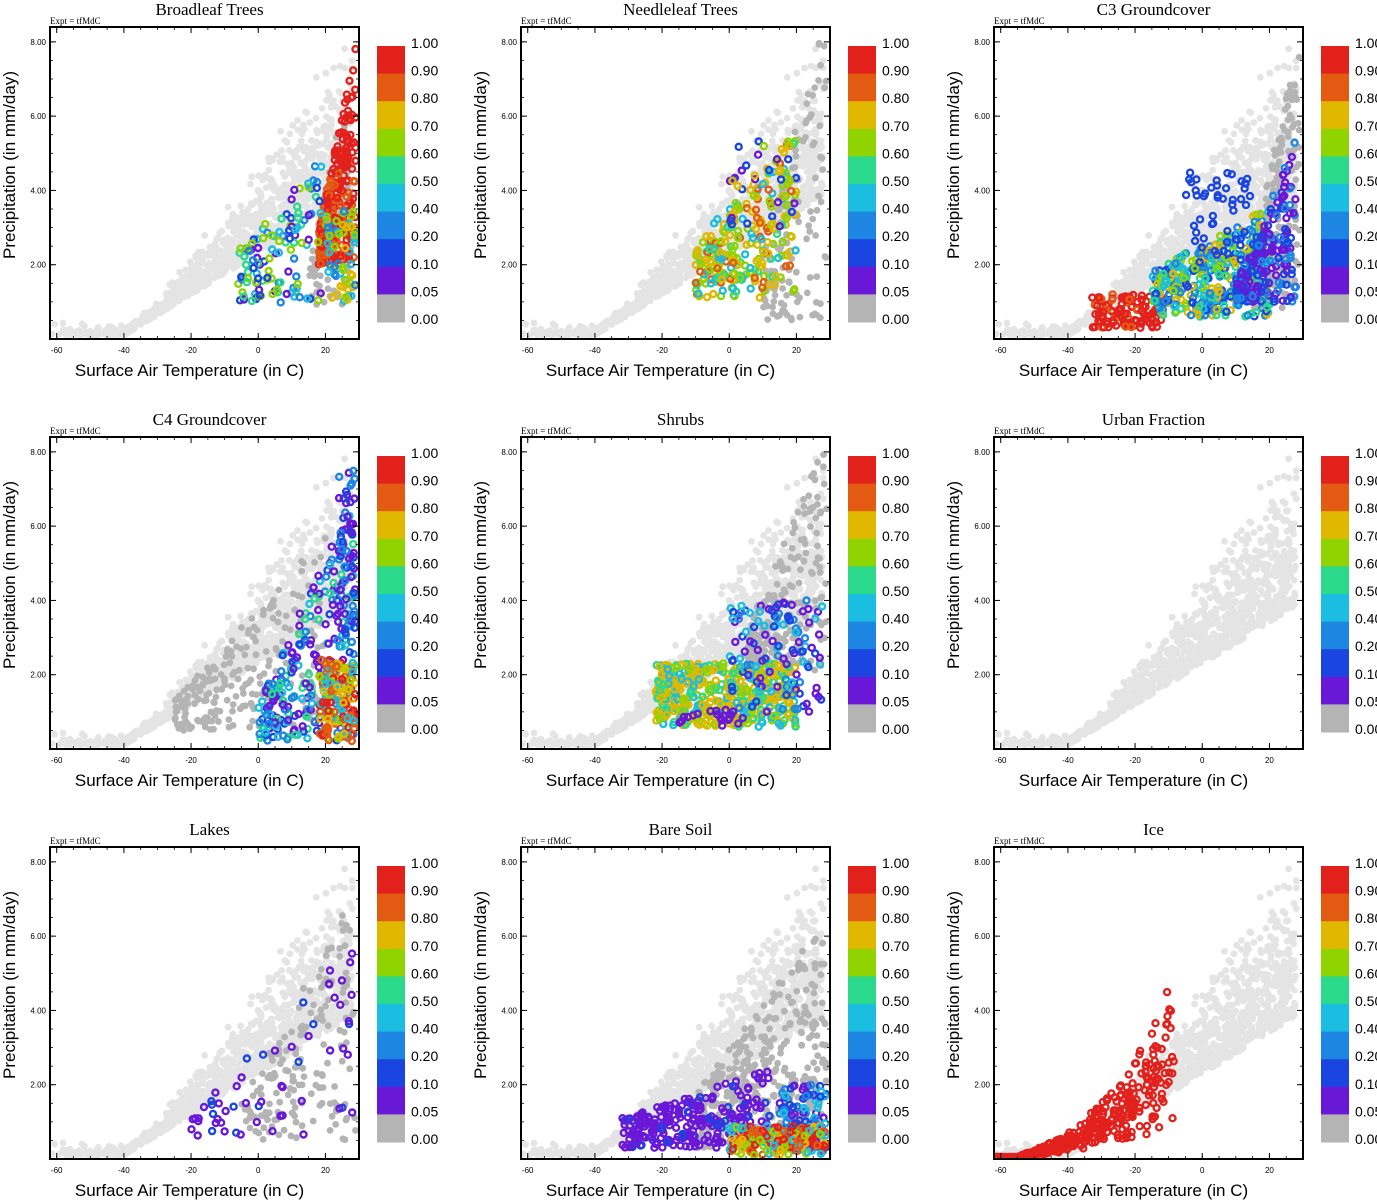 The height and width of the screenshot is (1200, 1377). What do you see at coordinates (662, 350) in the screenshot?
I see `x-tick-label: -20` at bounding box center [662, 350].